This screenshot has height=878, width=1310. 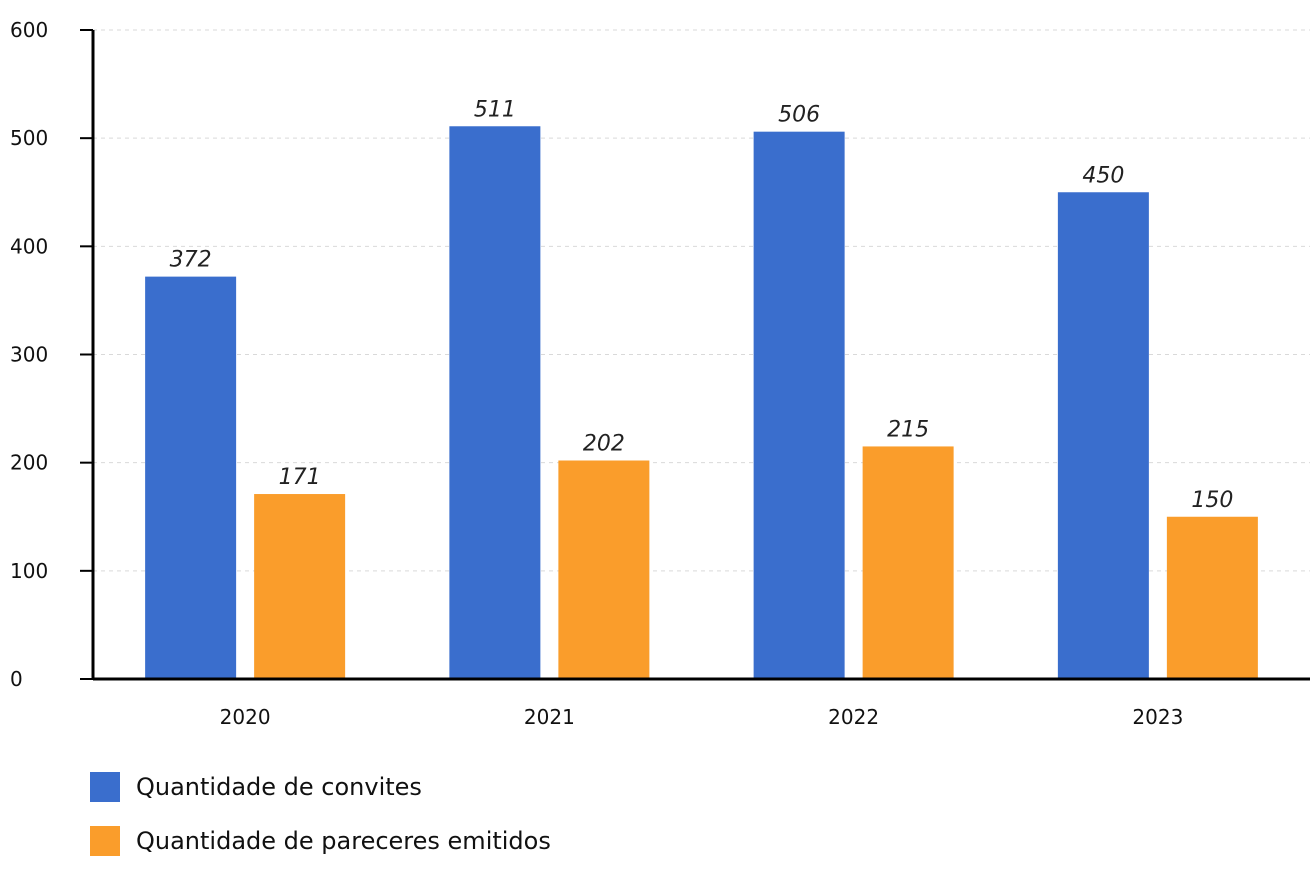 I want to click on legend-label-convites: Quantidade de convites, so click(x=279, y=787).